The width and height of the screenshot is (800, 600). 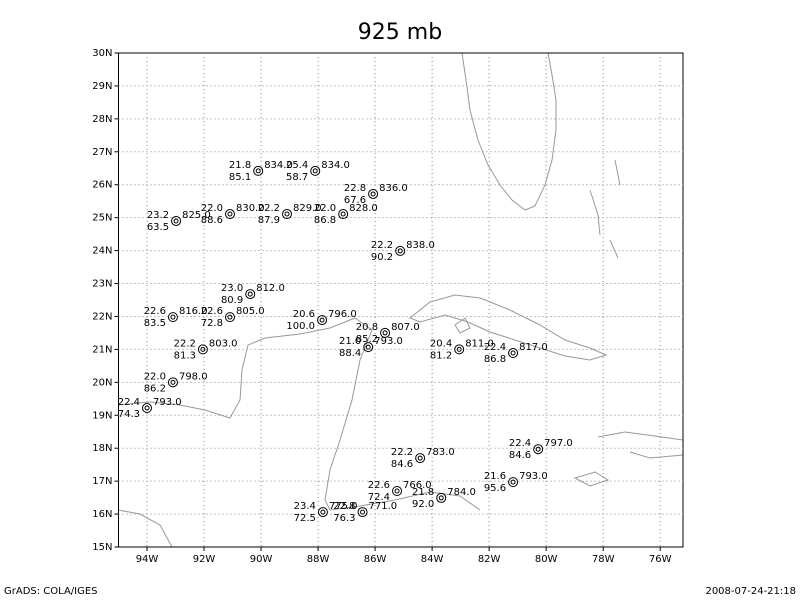 What do you see at coordinates (489, 559) in the screenshot?
I see `x-tick-label: 82W` at bounding box center [489, 559].